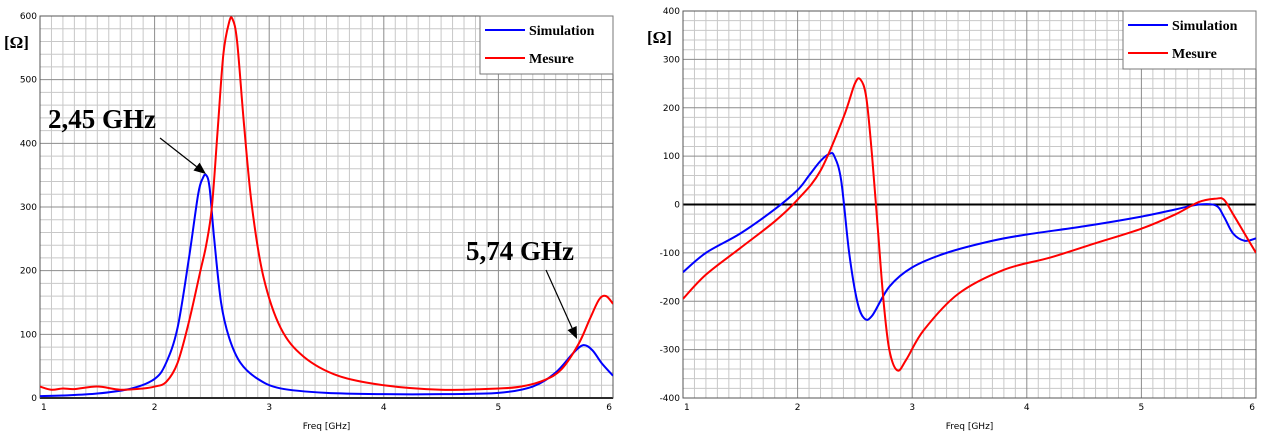  What do you see at coordinates (28, 17) in the screenshot?
I see `y-tick-label: 600` at bounding box center [28, 17].